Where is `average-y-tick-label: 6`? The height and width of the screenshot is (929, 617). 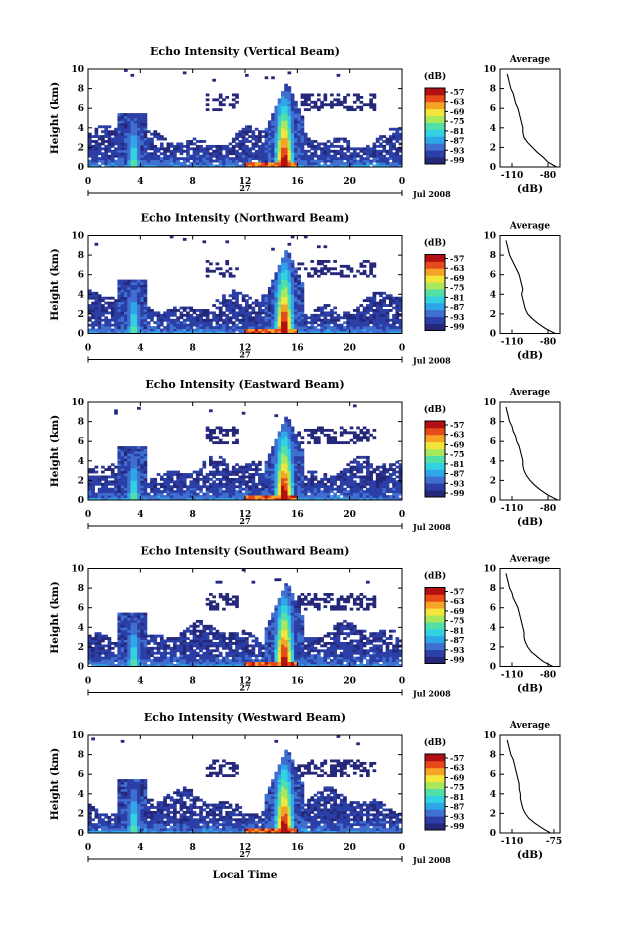 average-y-tick-label: 6 is located at coordinates (493, 276).